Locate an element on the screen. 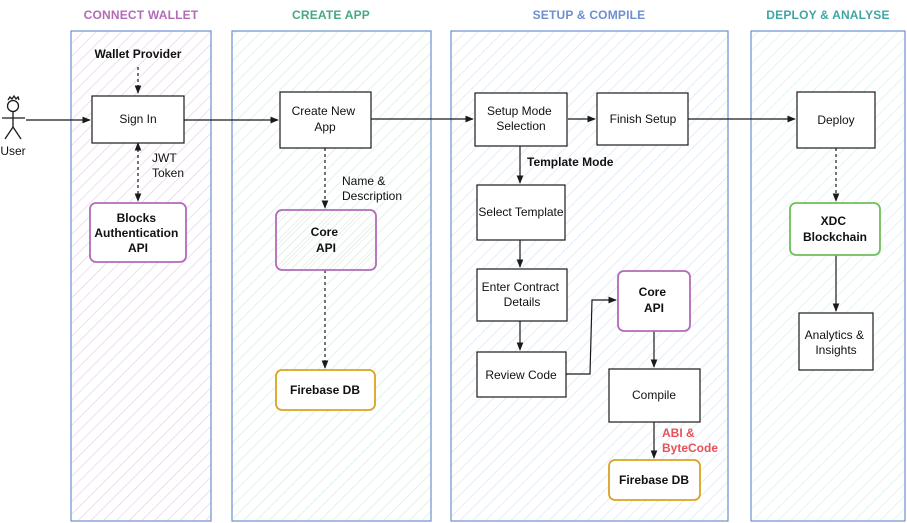 The image size is (907, 523). wallet-provider-label: Wallet Provider is located at coordinates (138, 54).